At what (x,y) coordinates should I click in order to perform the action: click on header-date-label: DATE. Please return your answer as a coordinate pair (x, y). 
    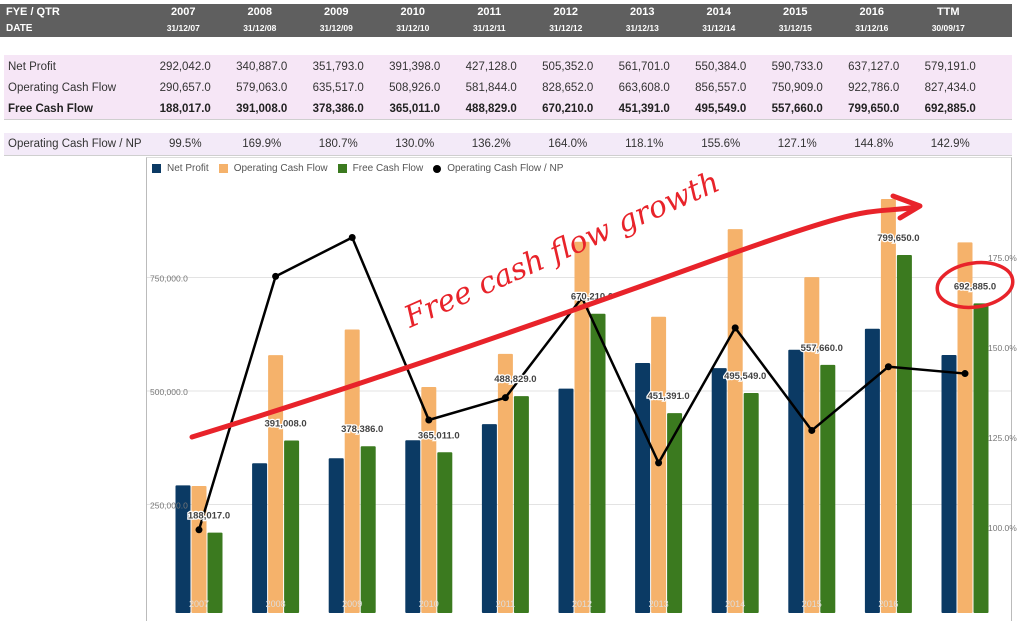
    Looking at the image, I should click on (19, 28).